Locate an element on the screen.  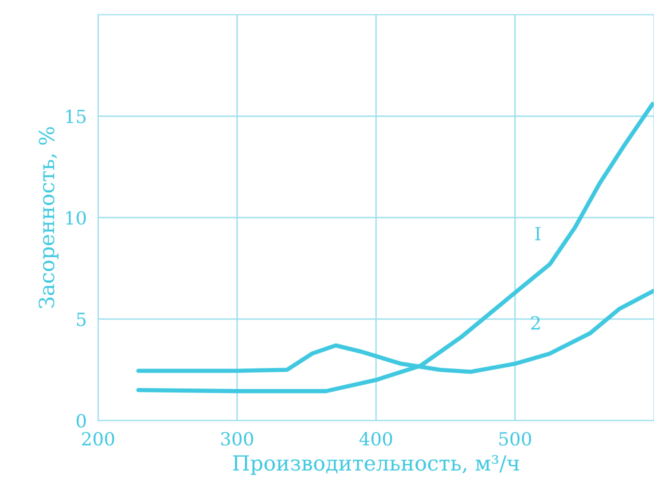
x-tick-label: 400 is located at coordinates (375, 439).